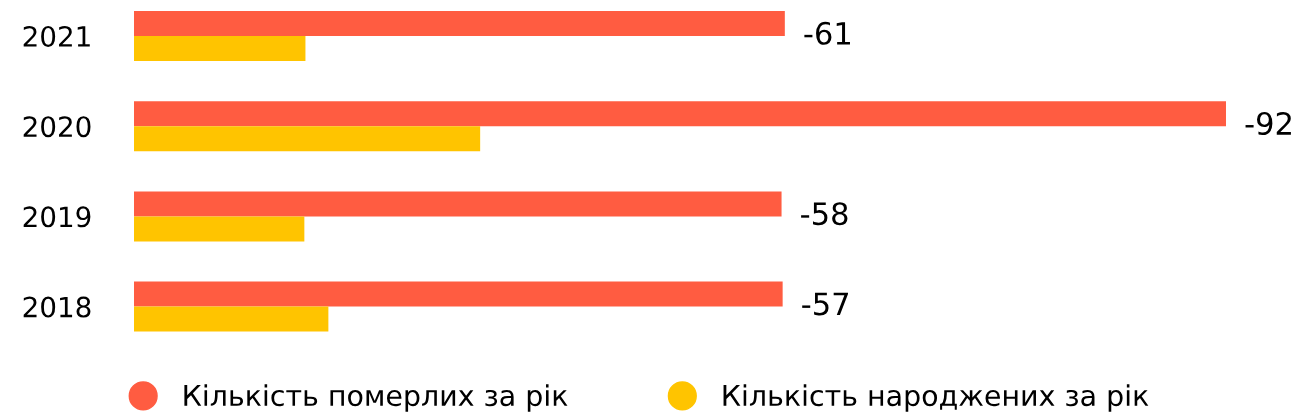 Image resolution: width=1299 pixels, height=419 pixels. I want to click on legend-label: Кількість народжених за рік, so click(936, 398).